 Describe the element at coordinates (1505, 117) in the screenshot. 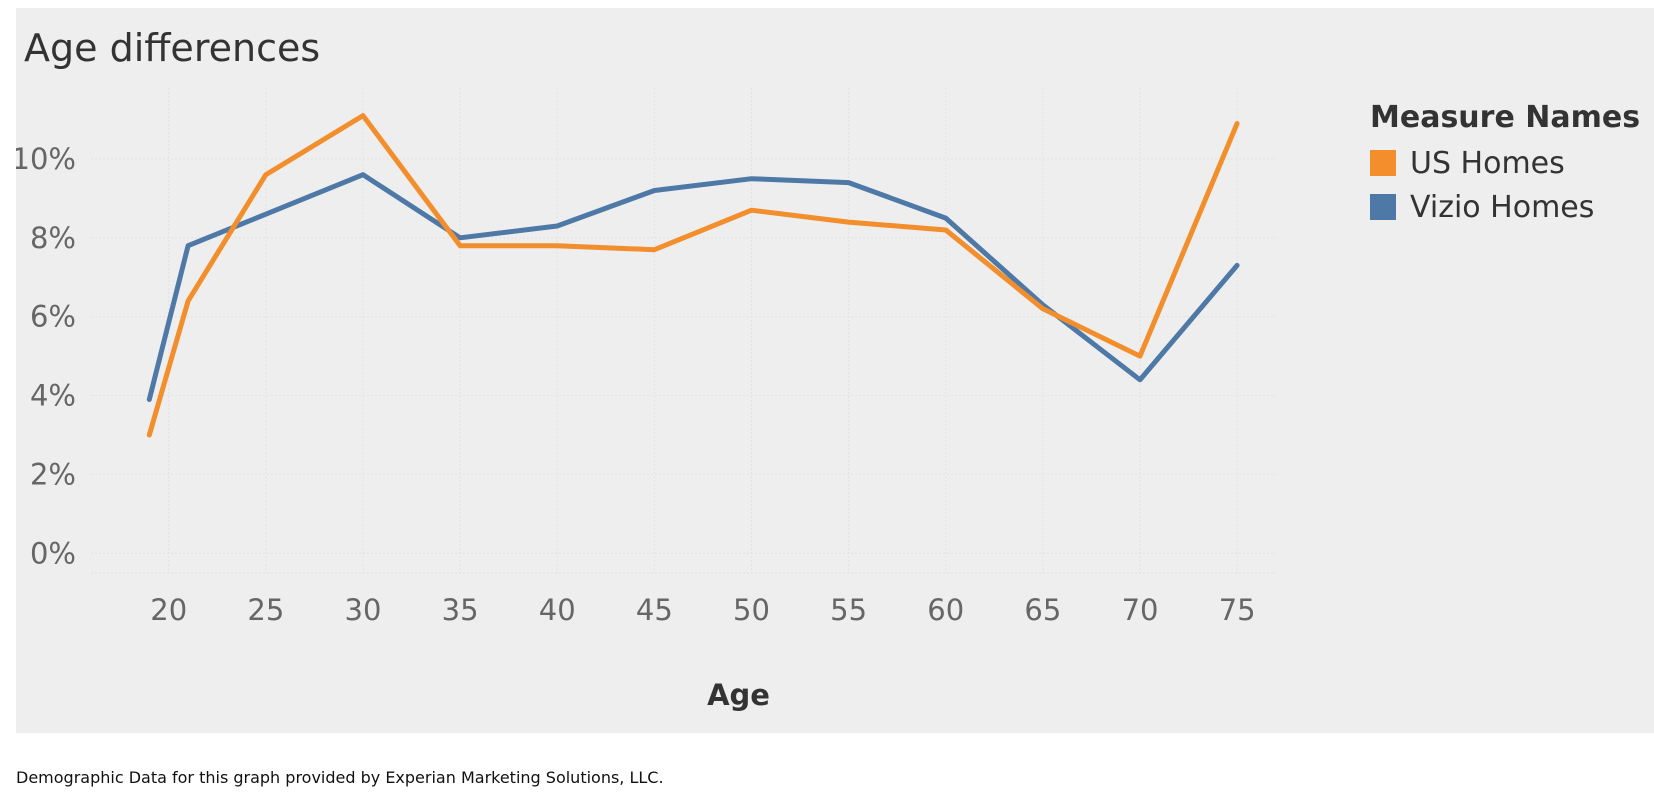

I see `legend-title: Measure Names` at that location.